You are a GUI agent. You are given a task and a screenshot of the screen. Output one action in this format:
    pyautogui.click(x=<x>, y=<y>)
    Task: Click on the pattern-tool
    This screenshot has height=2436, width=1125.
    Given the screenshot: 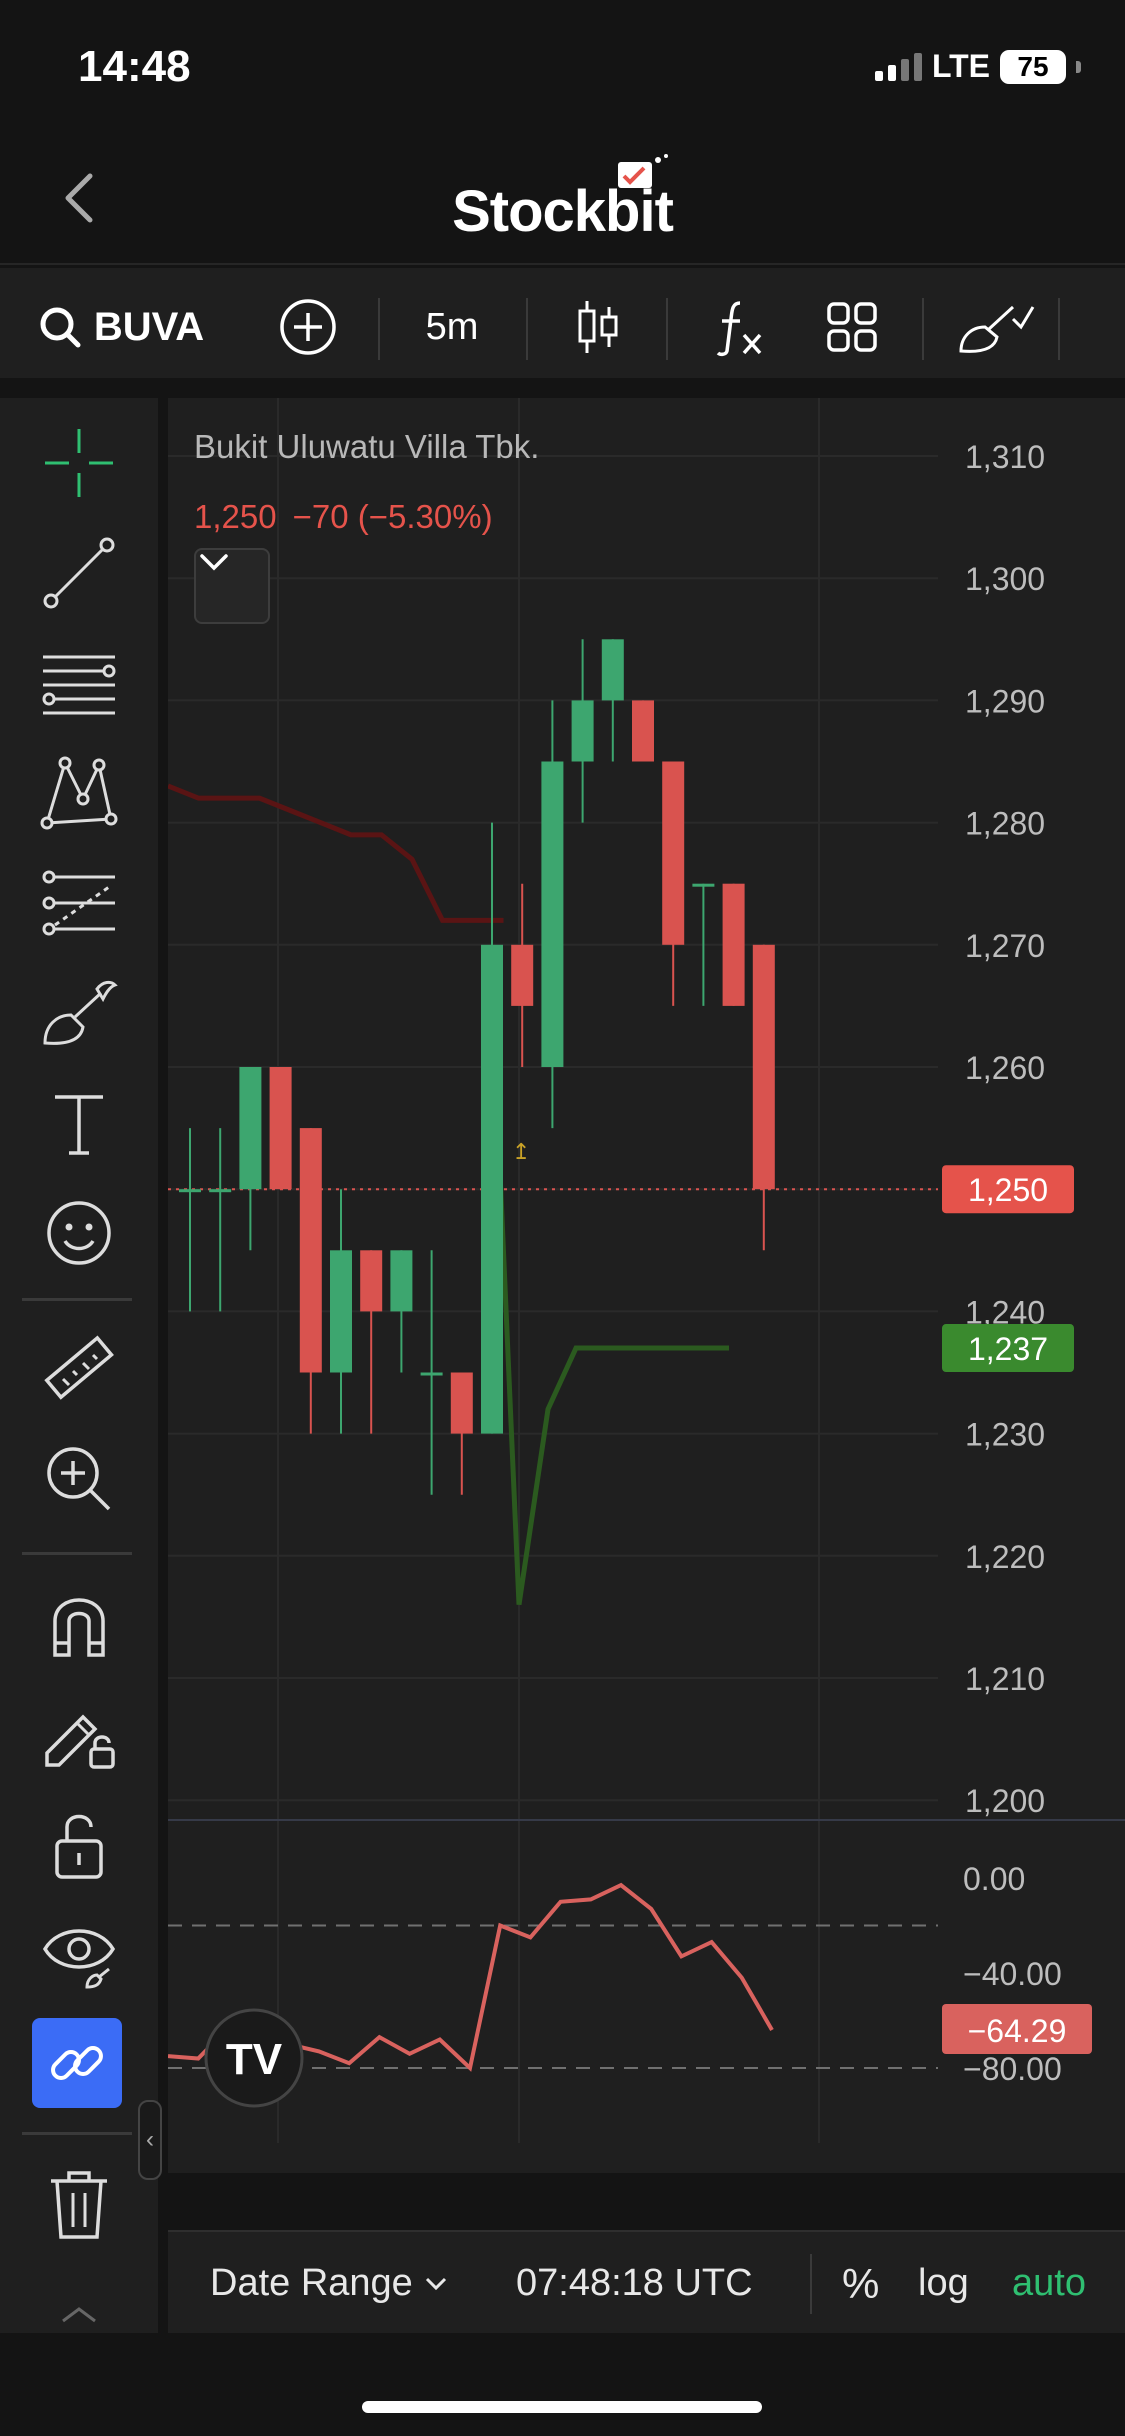 What is the action you would take?
    pyautogui.click(x=79, y=793)
    